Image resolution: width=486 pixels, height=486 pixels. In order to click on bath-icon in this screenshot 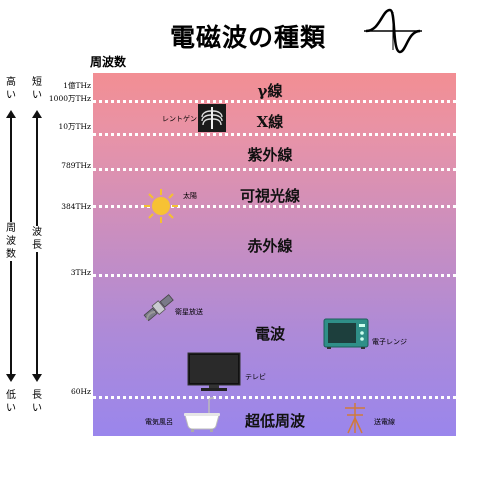, I will do `click(202, 414)`.